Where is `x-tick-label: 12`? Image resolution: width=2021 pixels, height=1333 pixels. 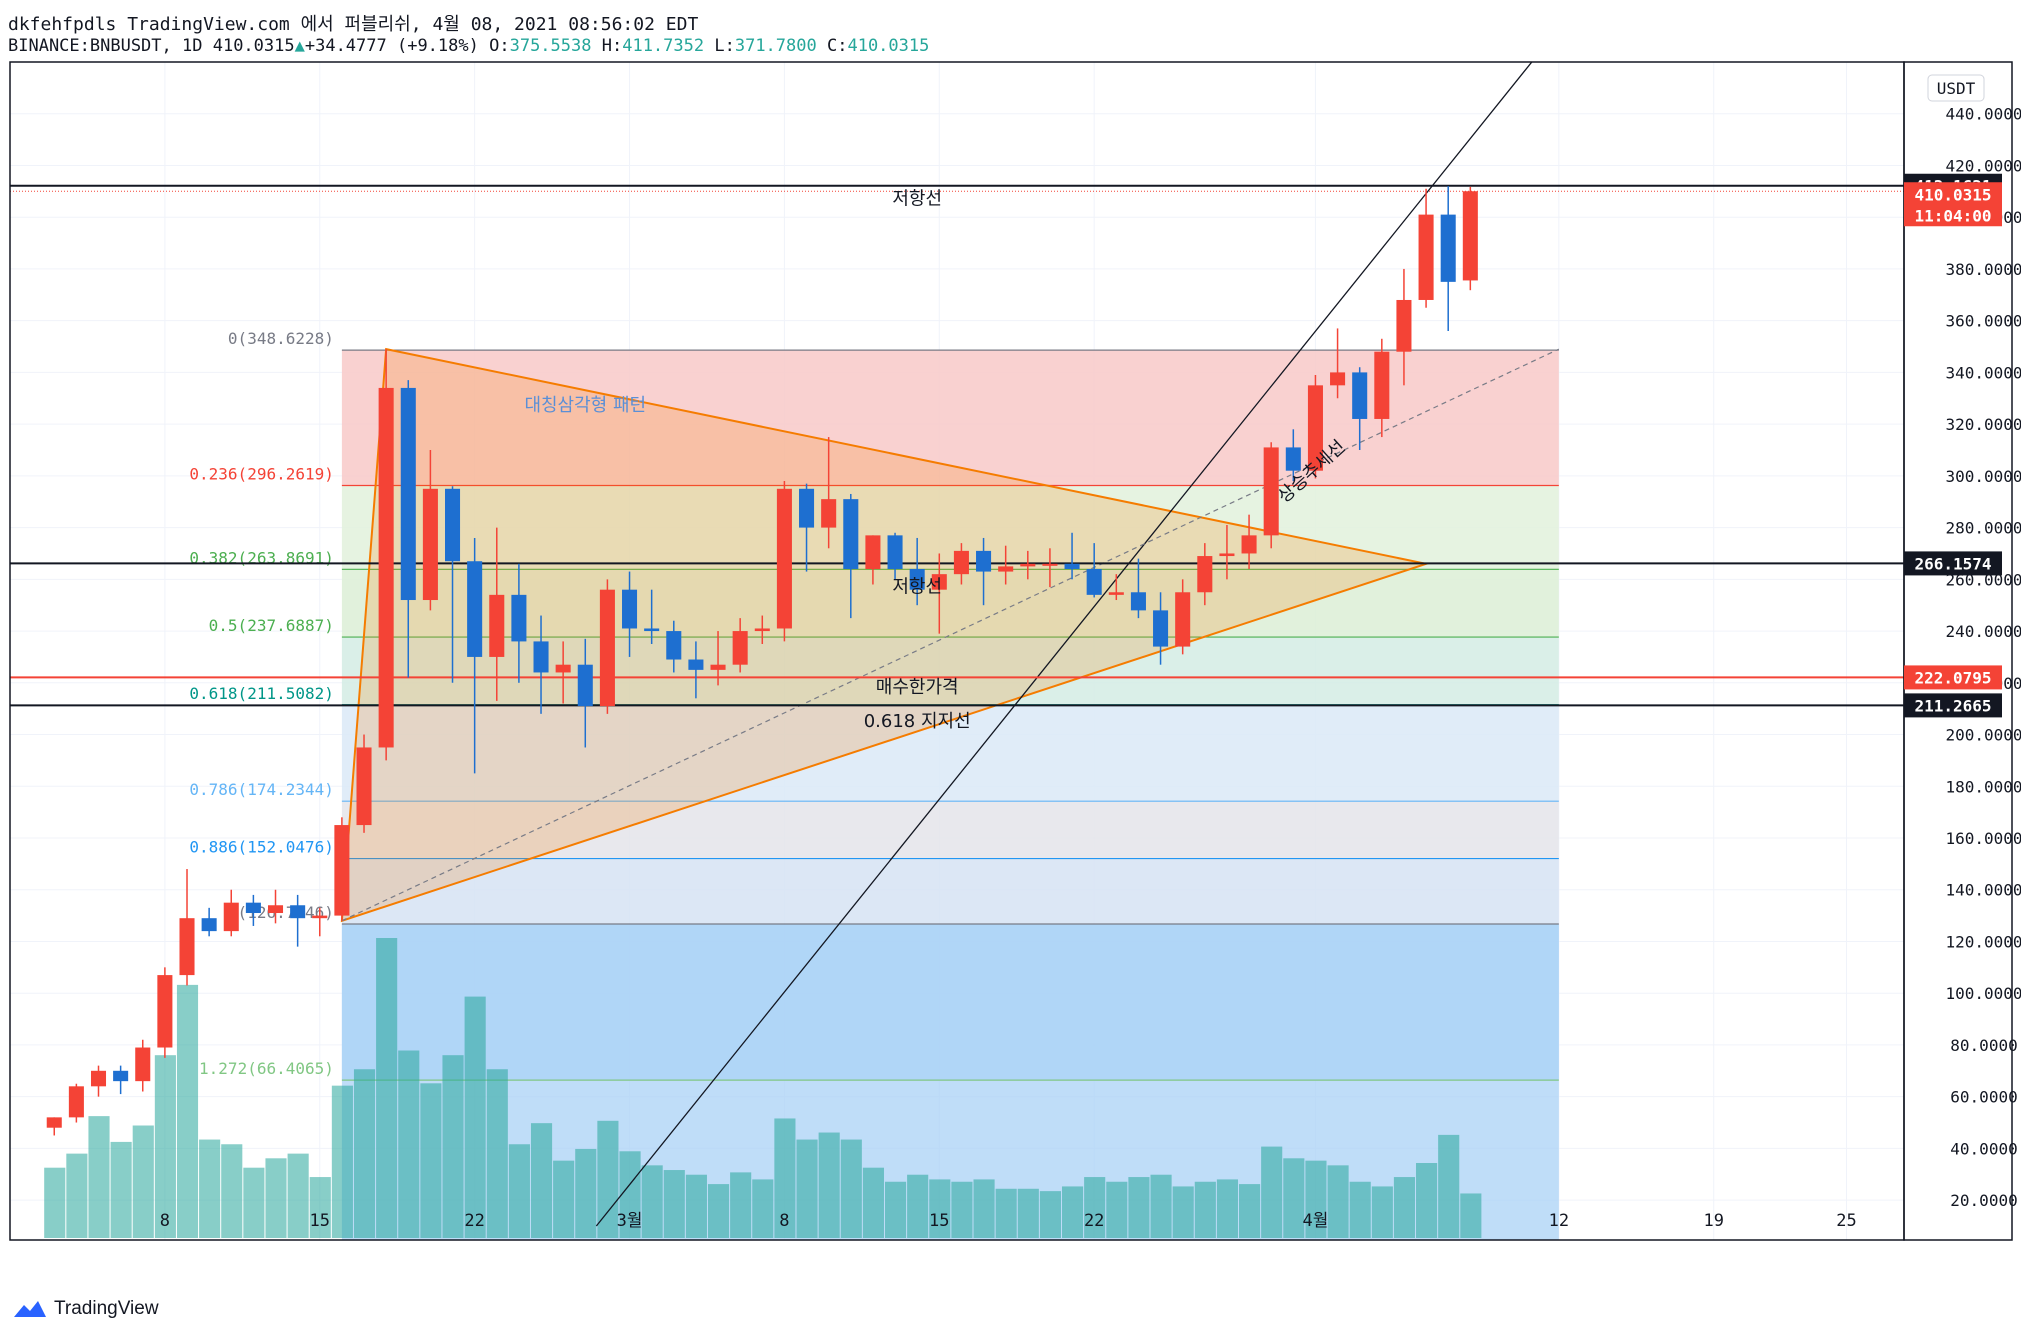 x-tick-label: 12 is located at coordinates (1559, 1221).